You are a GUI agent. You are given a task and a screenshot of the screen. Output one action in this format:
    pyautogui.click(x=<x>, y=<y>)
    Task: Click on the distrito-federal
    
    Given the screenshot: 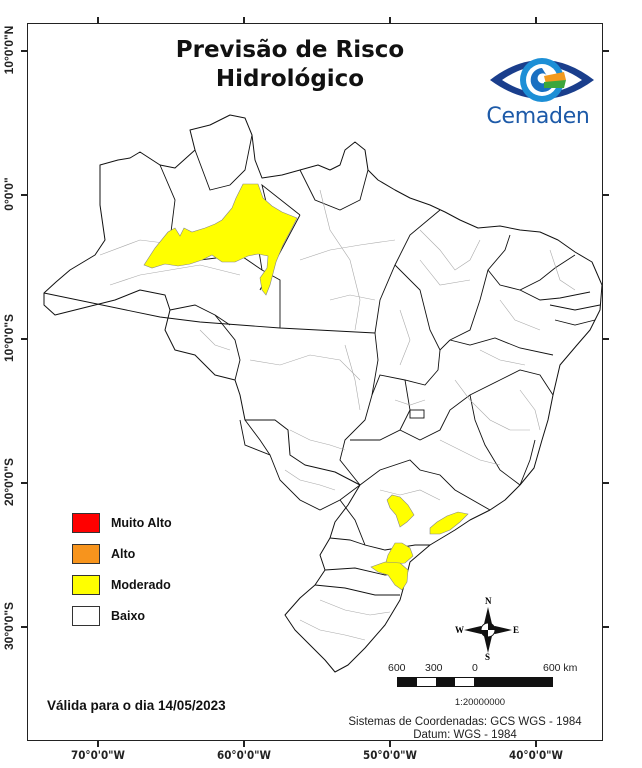 What is the action you would take?
    pyautogui.click(x=417, y=414)
    